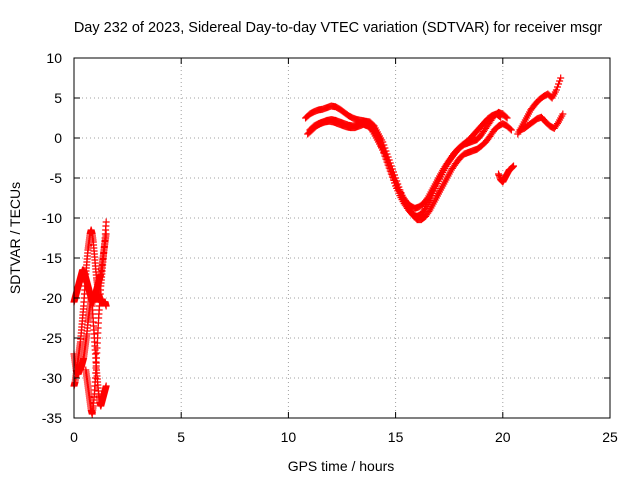  Describe the element at coordinates (506, 174) in the screenshot. I see `series-segment-3a` at that location.